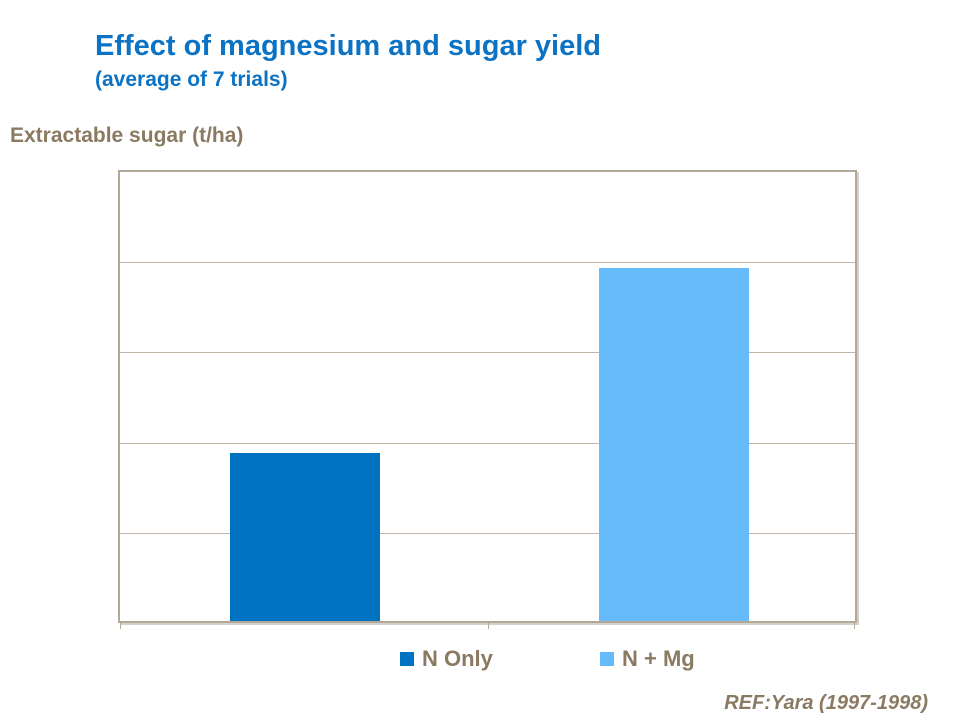  I want to click on reference-note: REF:Yara (1997-1998), so click(826, 703).